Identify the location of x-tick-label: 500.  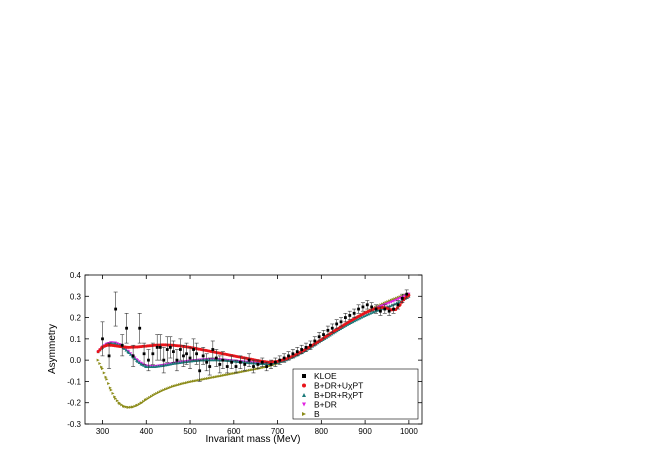
(190, 431).